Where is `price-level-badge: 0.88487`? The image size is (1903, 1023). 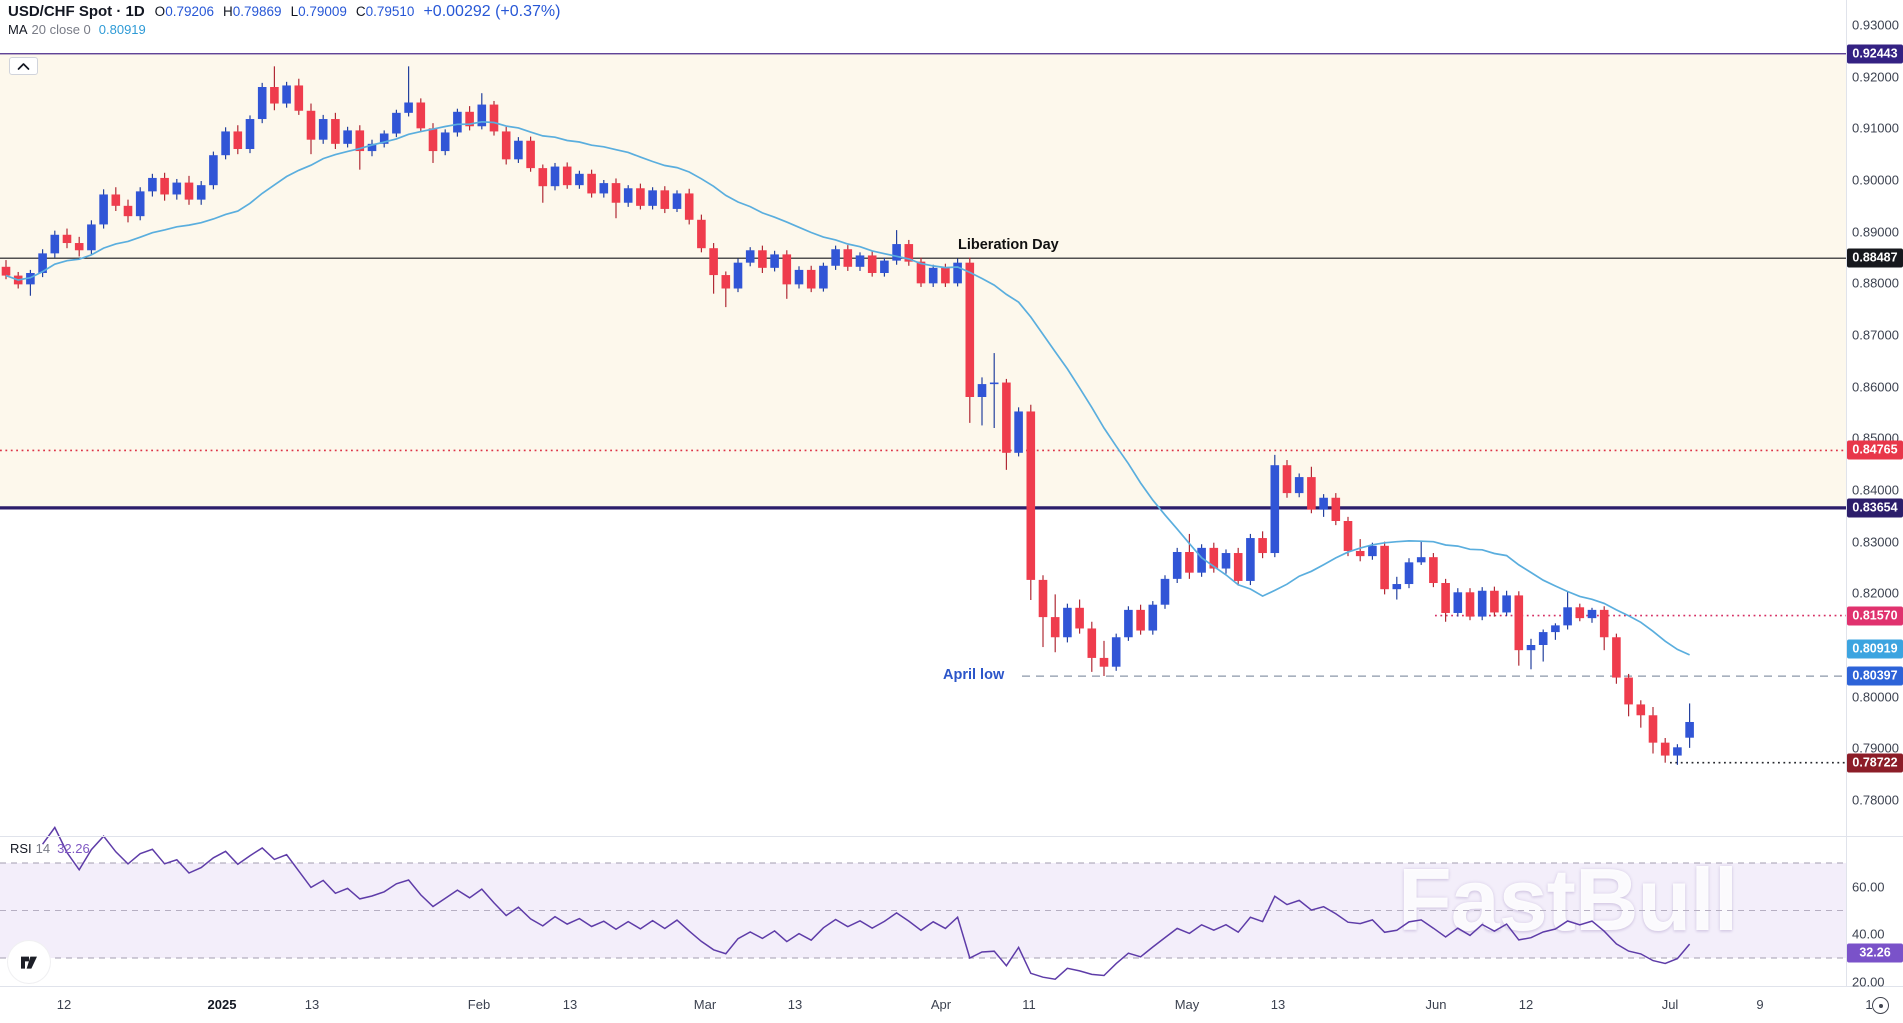 price-level-badge: 0.88487 is located at coordinates (1875, 258).